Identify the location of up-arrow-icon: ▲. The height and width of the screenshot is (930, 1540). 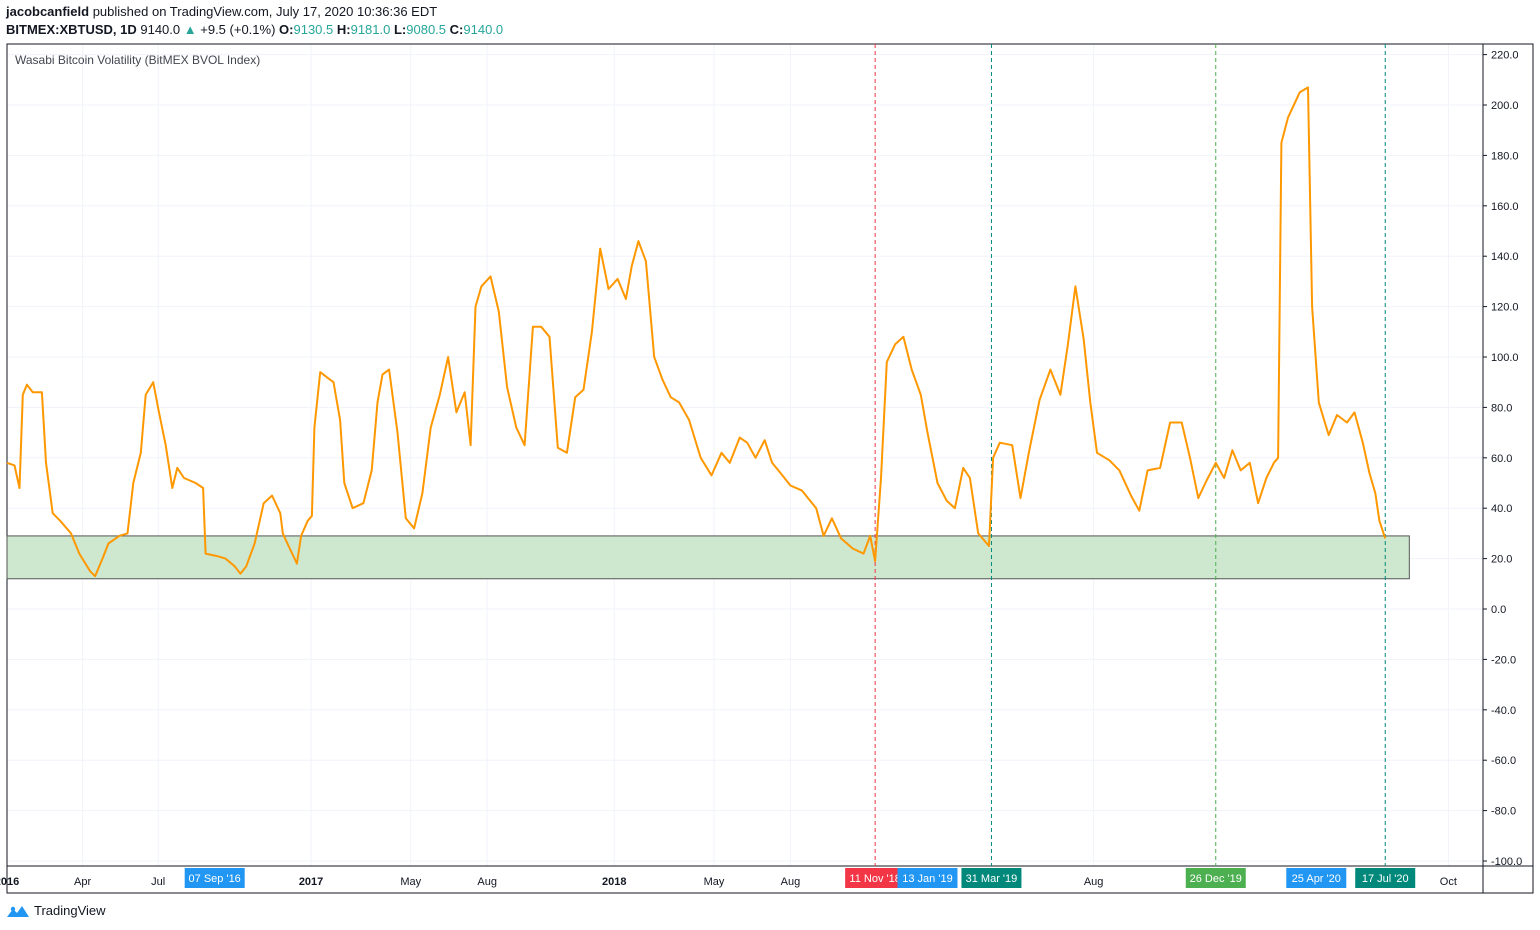
(190, 29).